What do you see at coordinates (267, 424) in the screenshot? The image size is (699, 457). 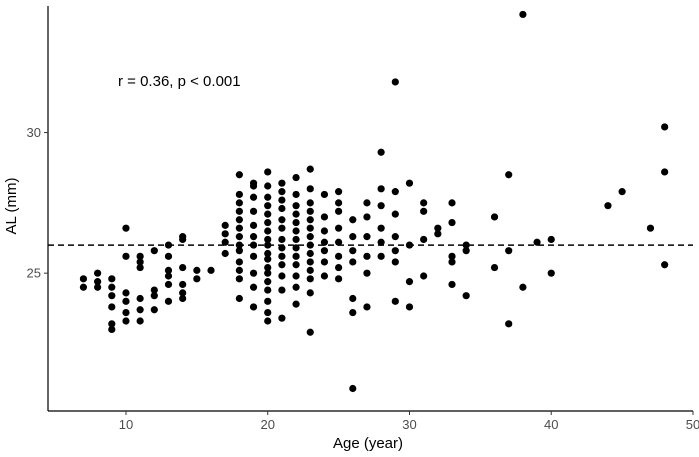 I see `x-tick-label: 20` at bounding box center [267, 424].